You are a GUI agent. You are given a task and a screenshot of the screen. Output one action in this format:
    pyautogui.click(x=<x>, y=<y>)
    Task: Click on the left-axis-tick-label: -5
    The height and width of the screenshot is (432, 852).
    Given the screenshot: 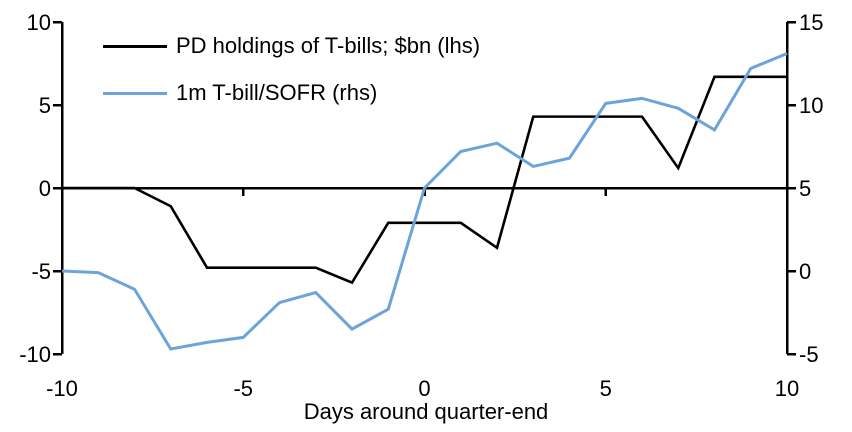 What is the action you would take?
    pyautogui.click(x=41, y=271)
    